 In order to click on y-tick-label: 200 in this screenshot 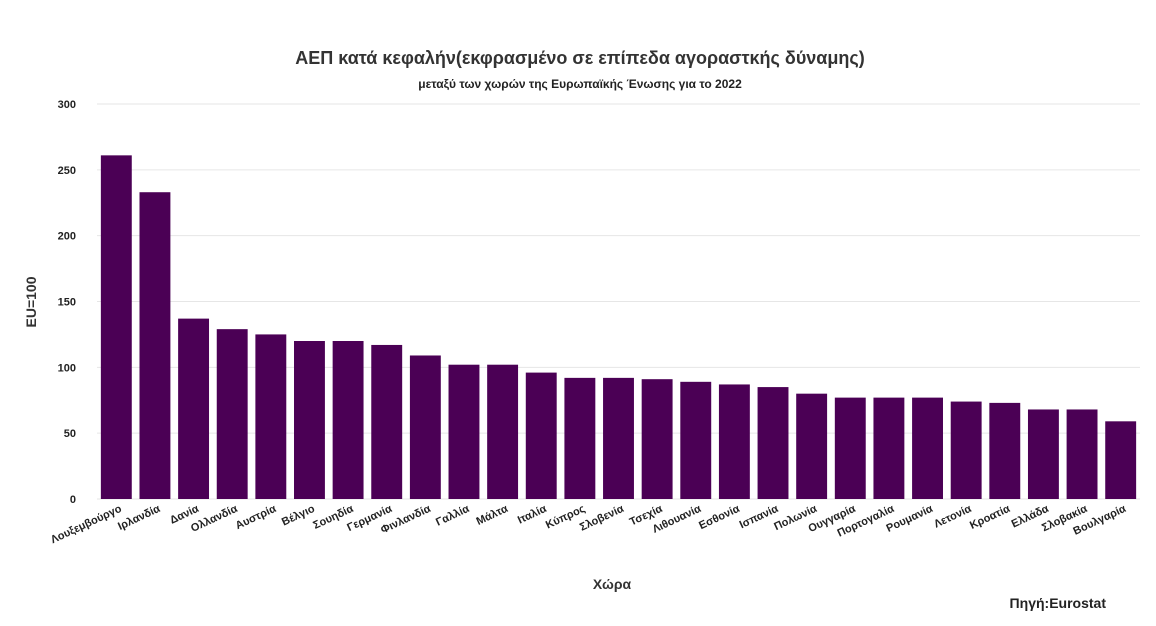, I will do `click(67, 237)`.